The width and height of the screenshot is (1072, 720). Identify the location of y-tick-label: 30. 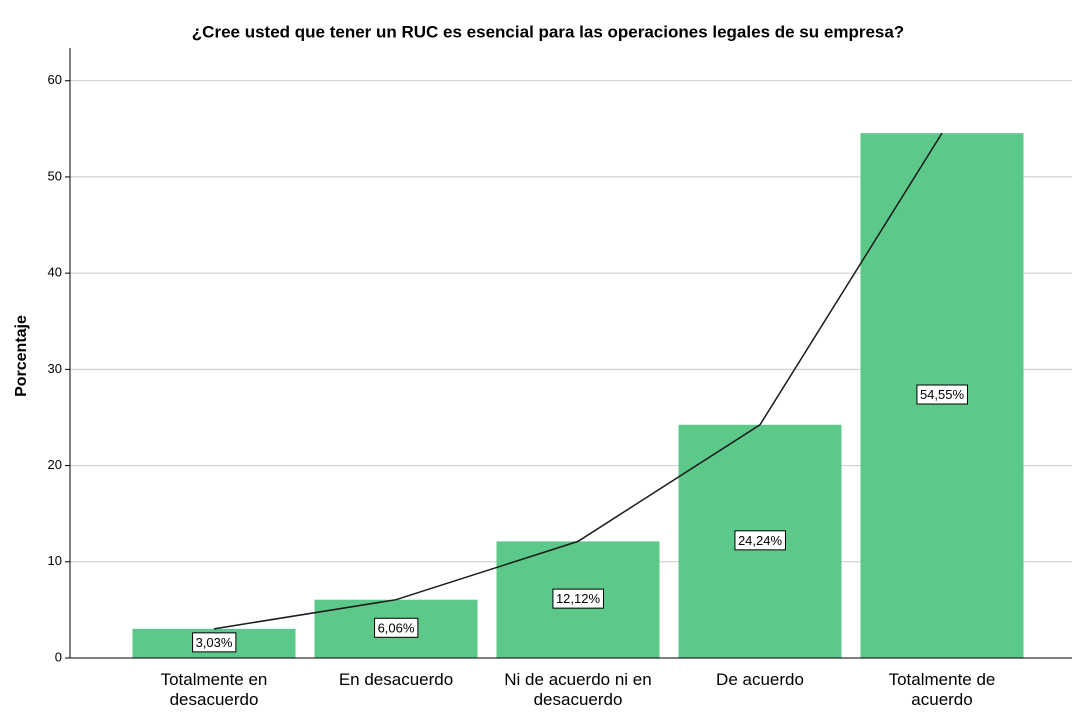
(55, 368).